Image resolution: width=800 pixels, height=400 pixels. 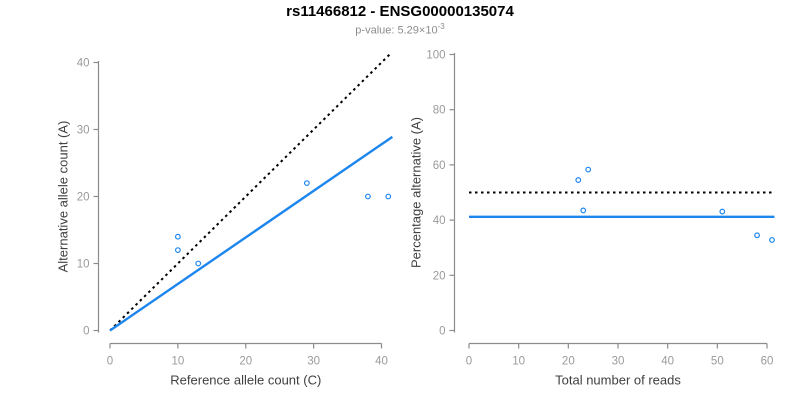 What do you see at coordinates (83, 131) in the screenshot?
I see `left-y-tick-label: 30` at bounding box center [83, 131].